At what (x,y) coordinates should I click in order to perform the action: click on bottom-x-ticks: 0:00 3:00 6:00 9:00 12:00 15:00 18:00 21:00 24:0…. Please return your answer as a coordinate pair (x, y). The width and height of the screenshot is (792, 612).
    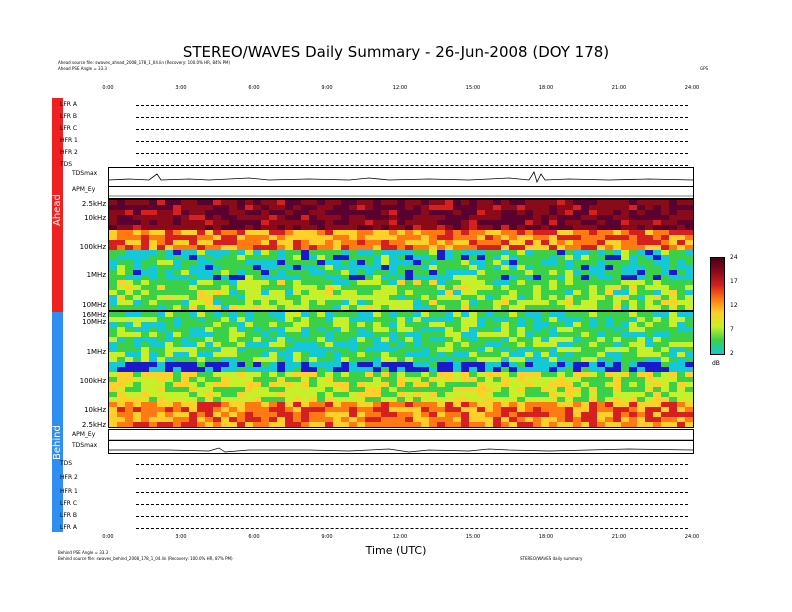
    Looking at the image, I should click on (400, 538).